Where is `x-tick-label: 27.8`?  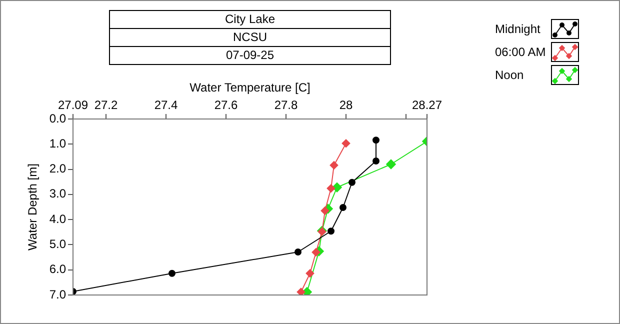 x-tick-label: 27.8 is located at coordinates (286, 105).